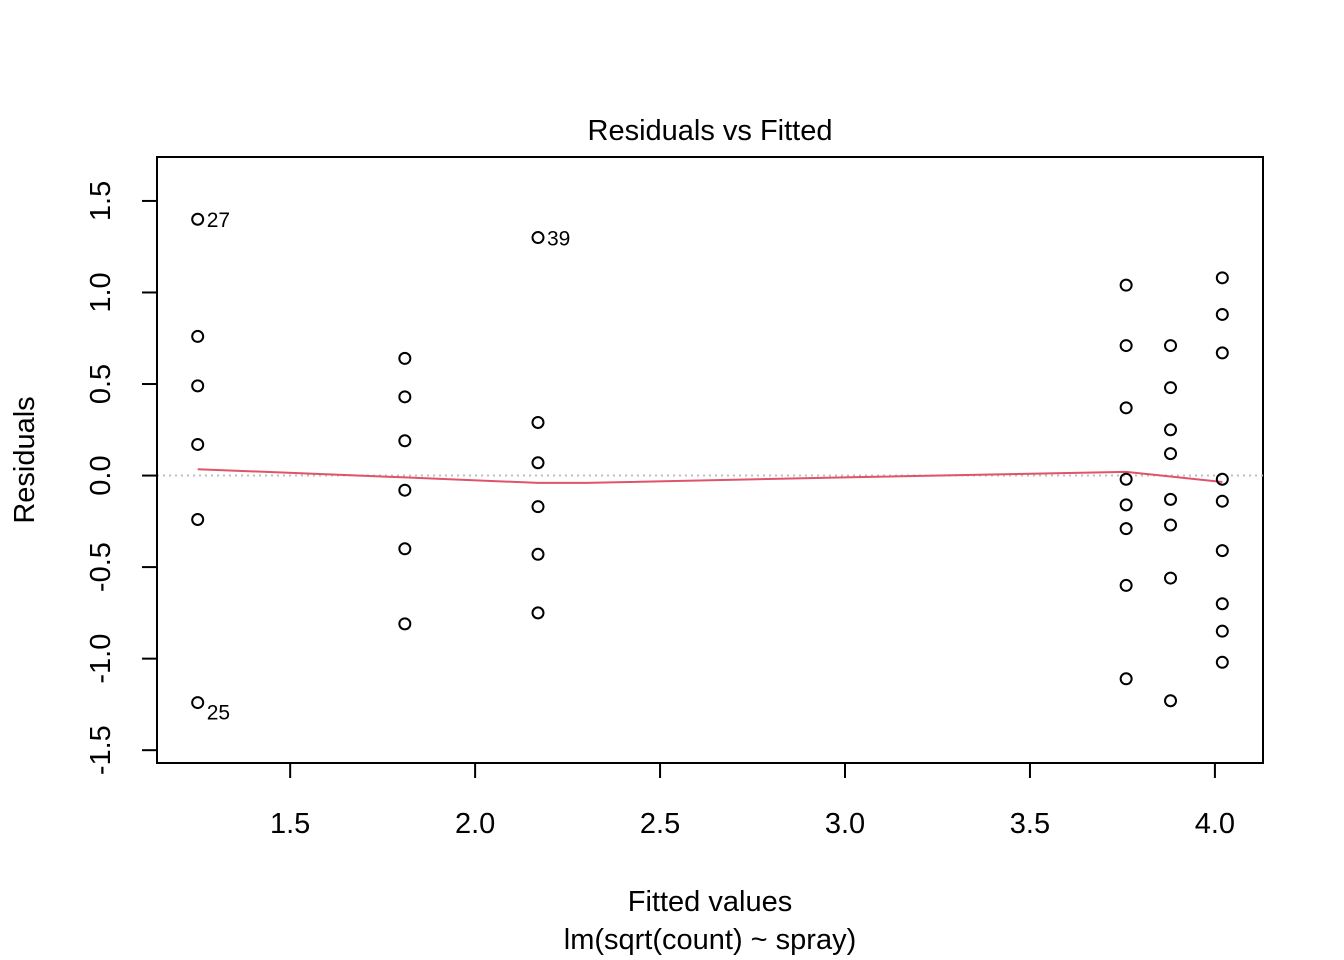 The height and width of the screenshot is (960, 1344). I want to click on y-tick-label: -1.5, so click(101, 750).